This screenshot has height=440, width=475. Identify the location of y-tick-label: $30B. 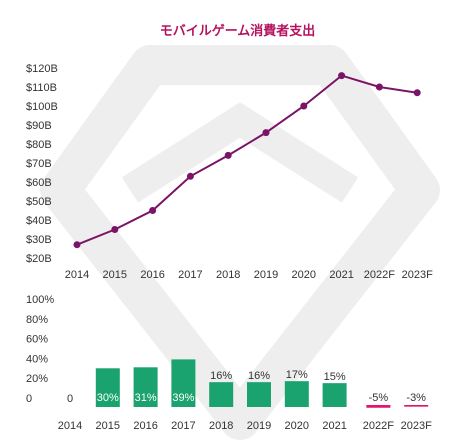
(39, 240).